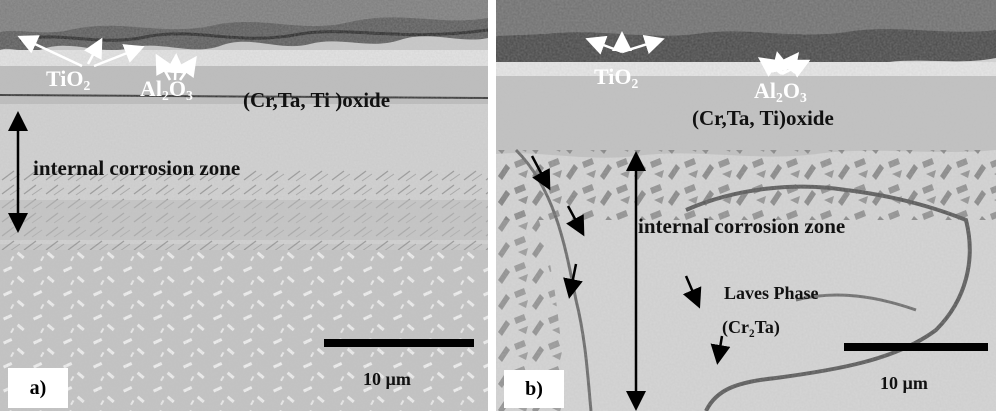 This screenshot has height=411, width=996. I want to click on label-oxide-a: (Cr,Ta, Ti )oxide, so click(317, 100).